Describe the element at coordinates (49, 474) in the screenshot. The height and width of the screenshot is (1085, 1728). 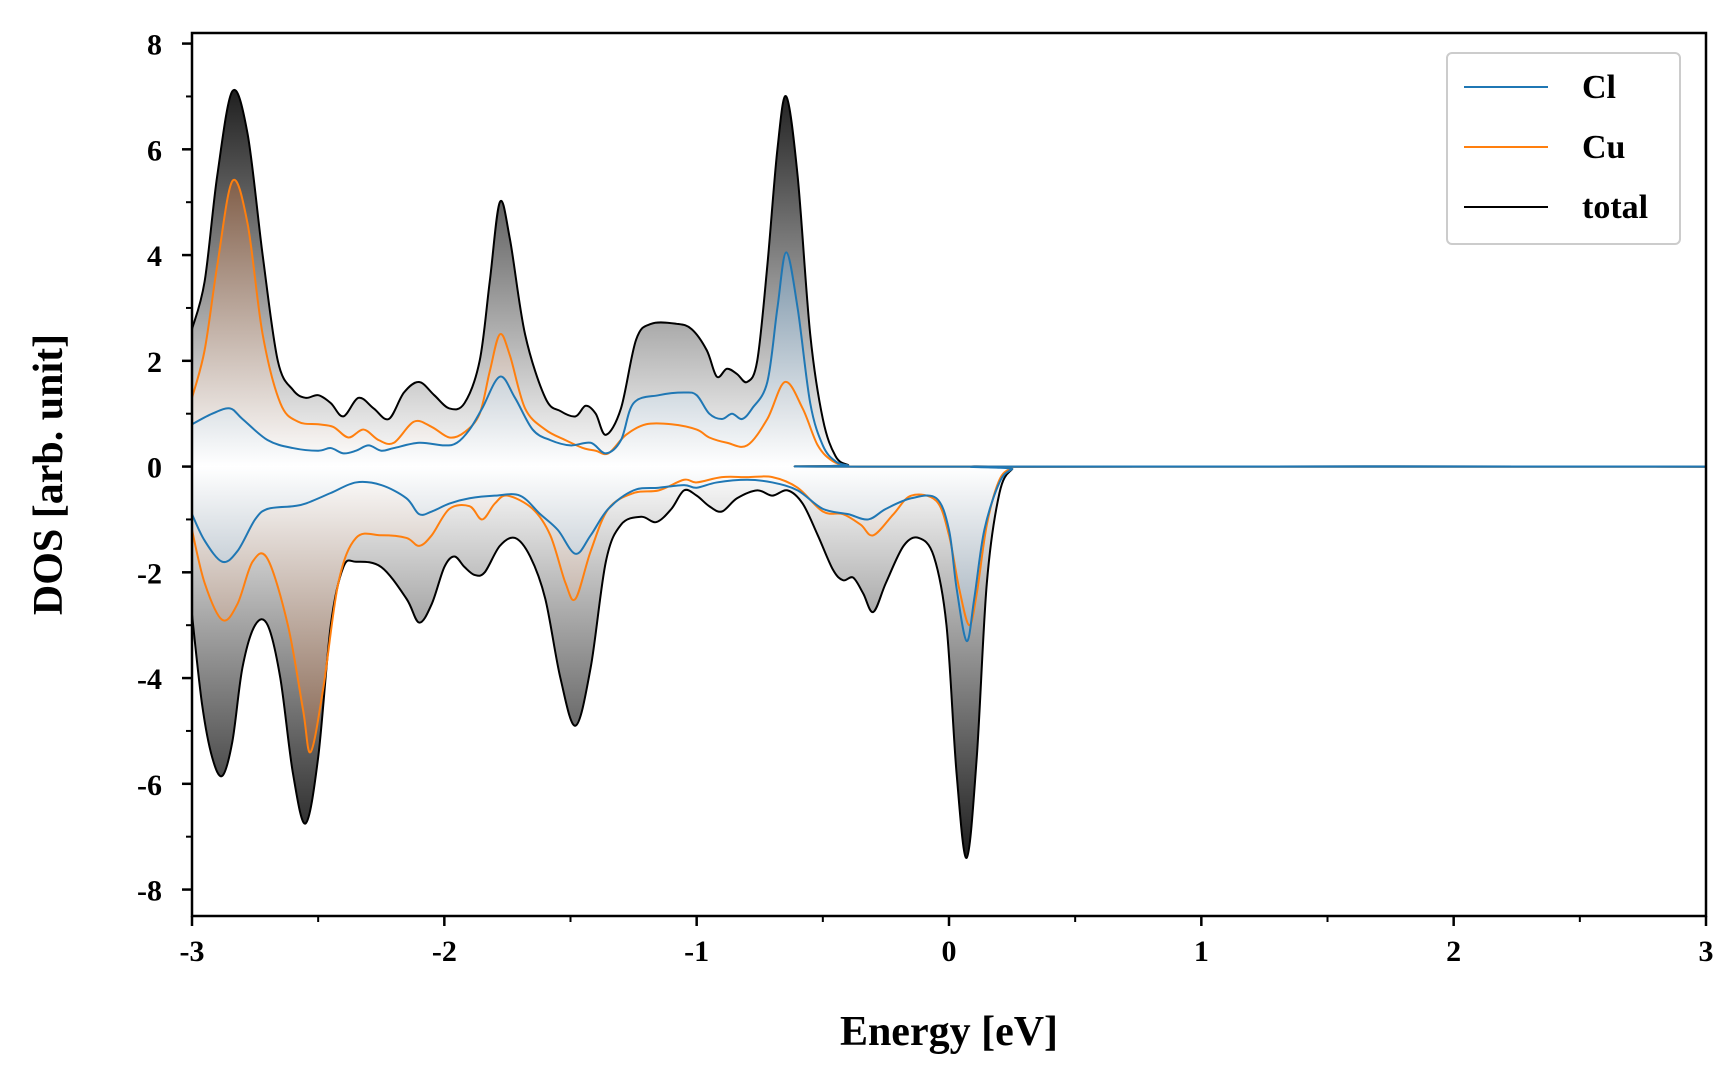
I see `y-axis-title: DOS [arb. unit]` at that location.